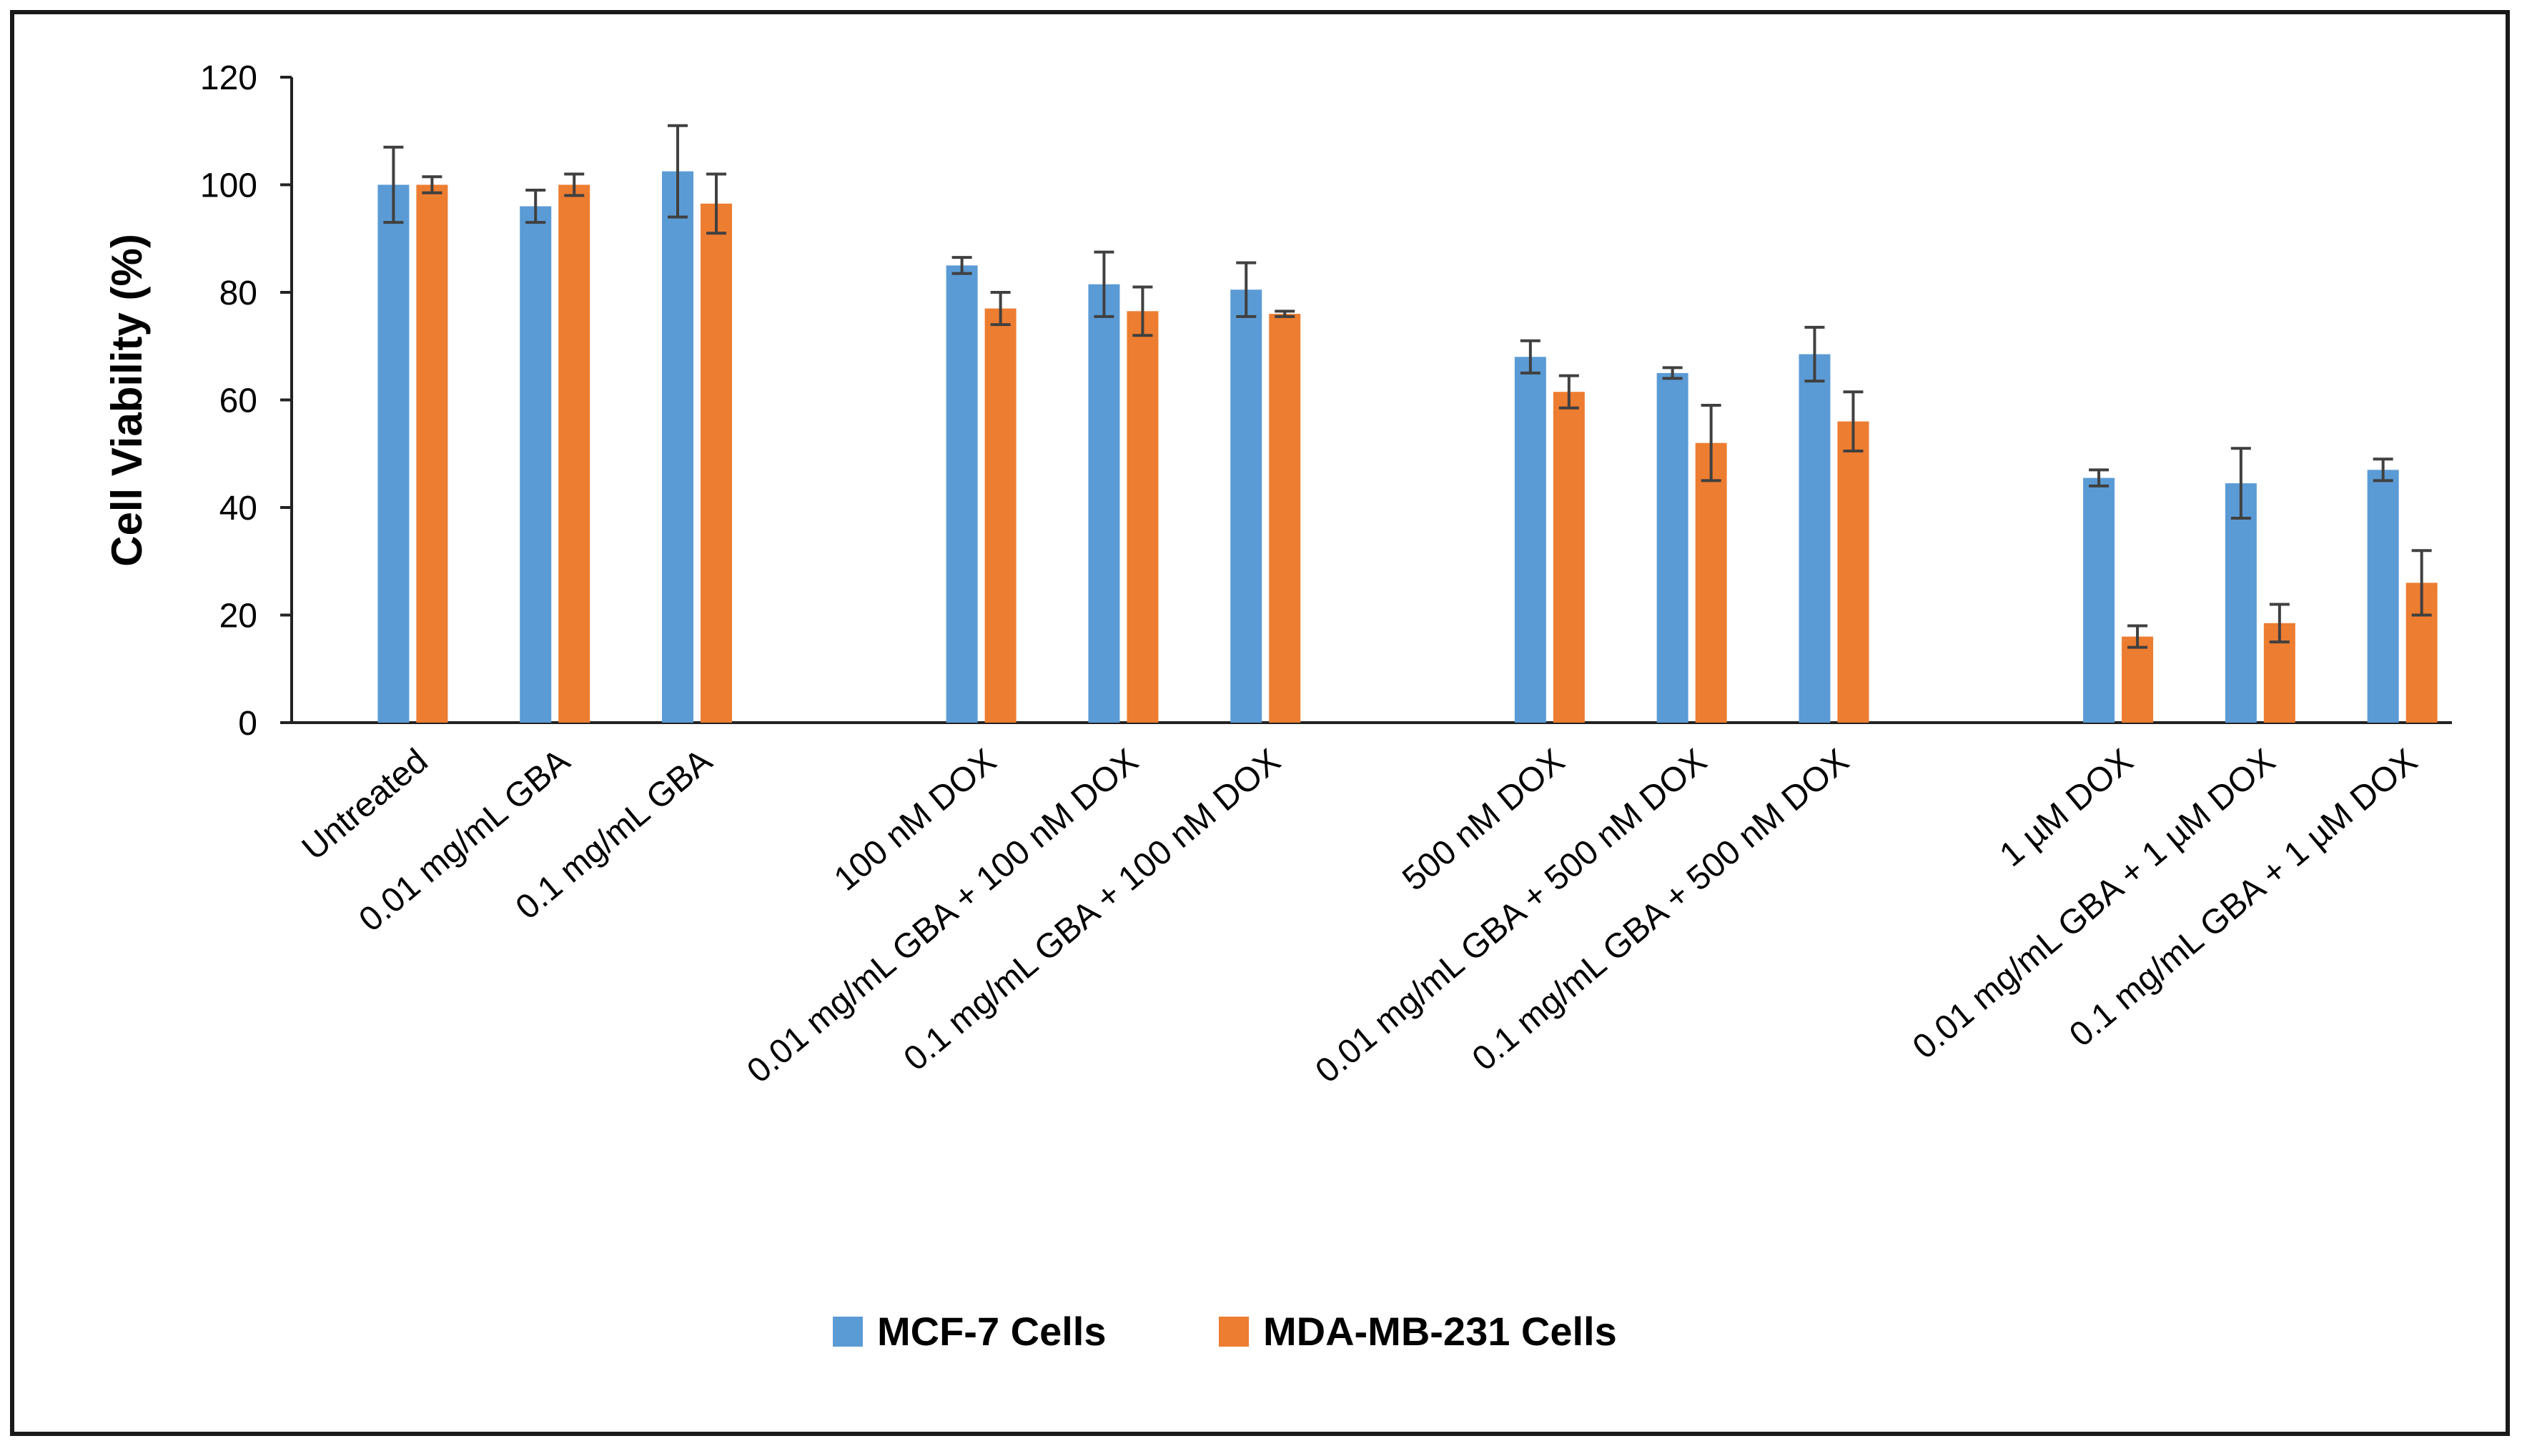 Image resolution: width=2527 pixels, height=1456 pixels. I want to click on y-tick-label: 60, so click(238, 401).